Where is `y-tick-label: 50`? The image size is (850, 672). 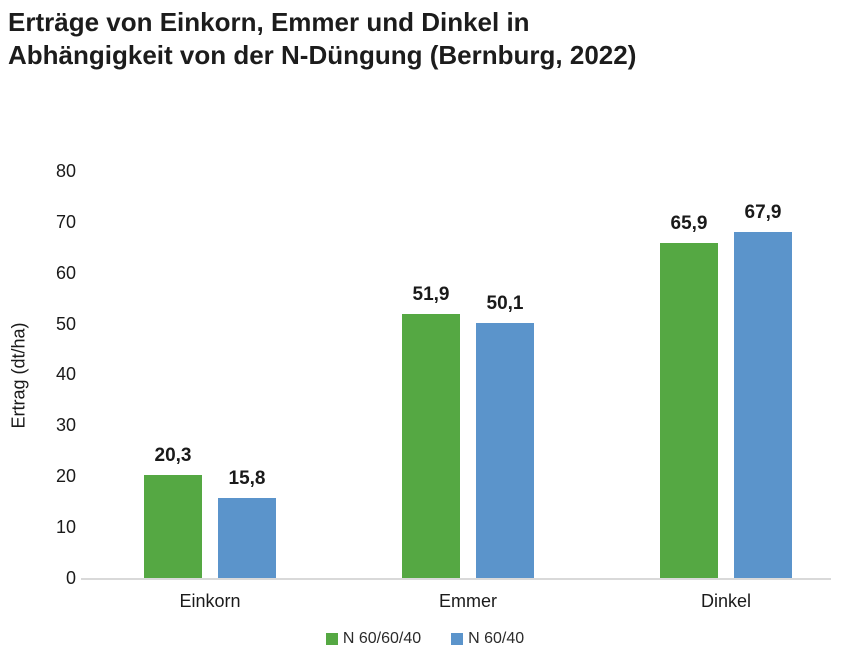 y-tick-label: 50 is located at coordinates (65, 323).